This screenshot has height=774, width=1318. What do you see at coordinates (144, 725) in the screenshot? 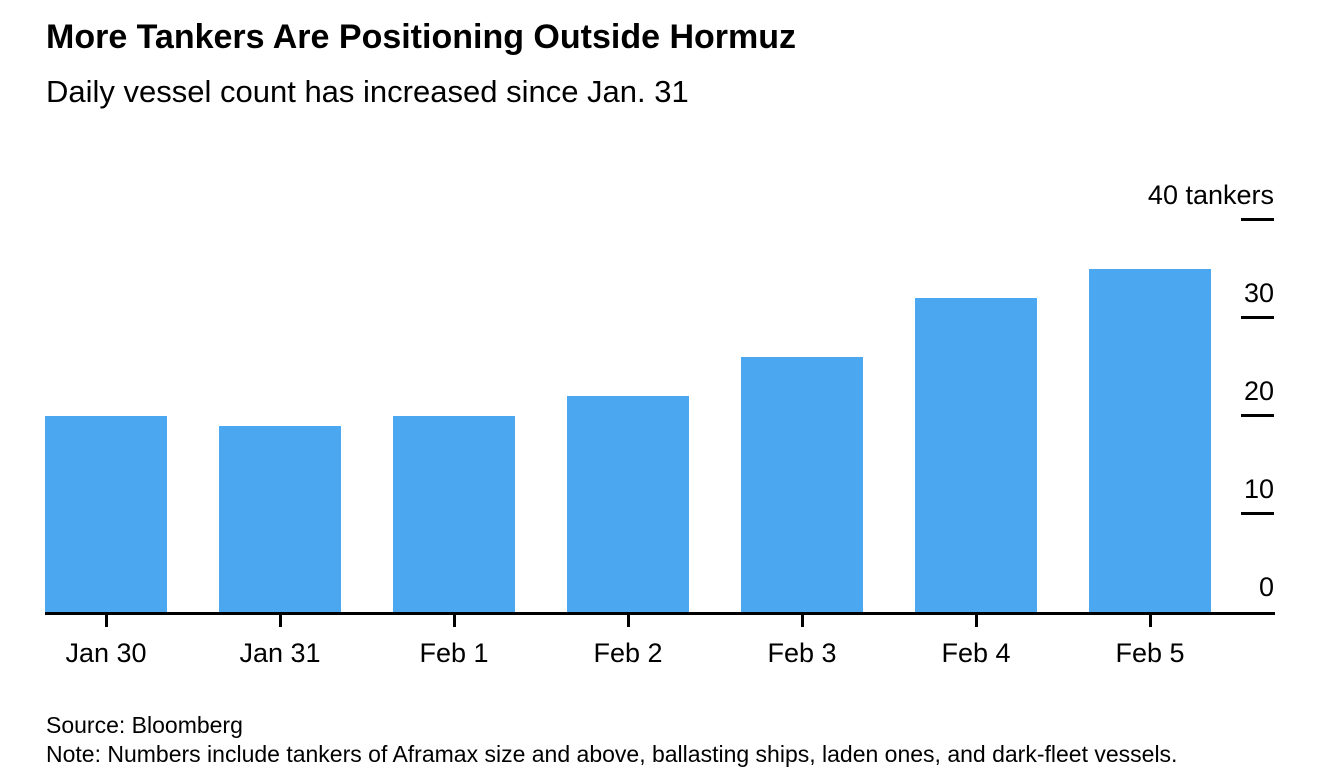
I see `source-text: Source: Bloomberg` at bounding box center [144, 725].